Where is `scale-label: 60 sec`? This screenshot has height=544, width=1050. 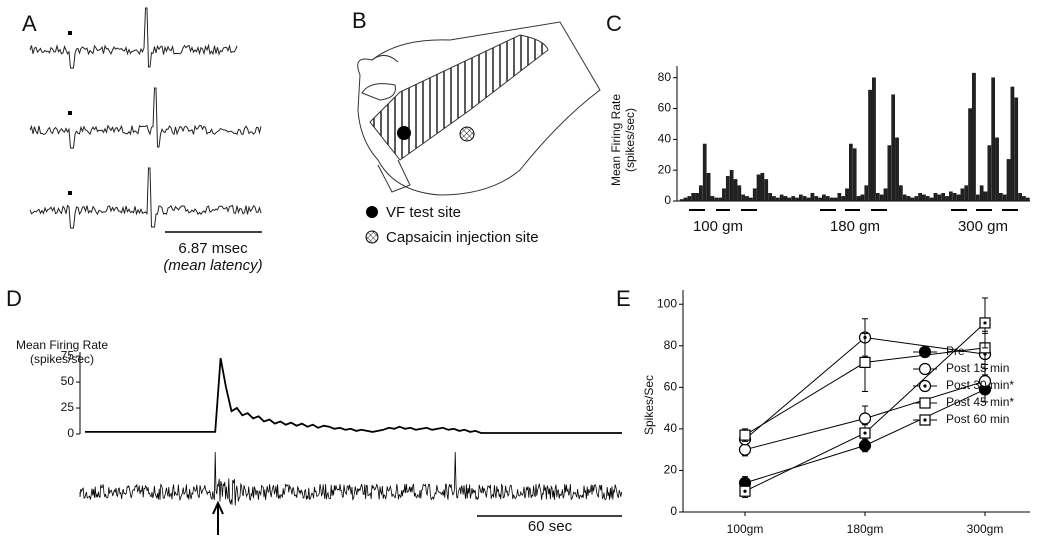
scale-label: 60 sec is located at coordinates (550, 526).